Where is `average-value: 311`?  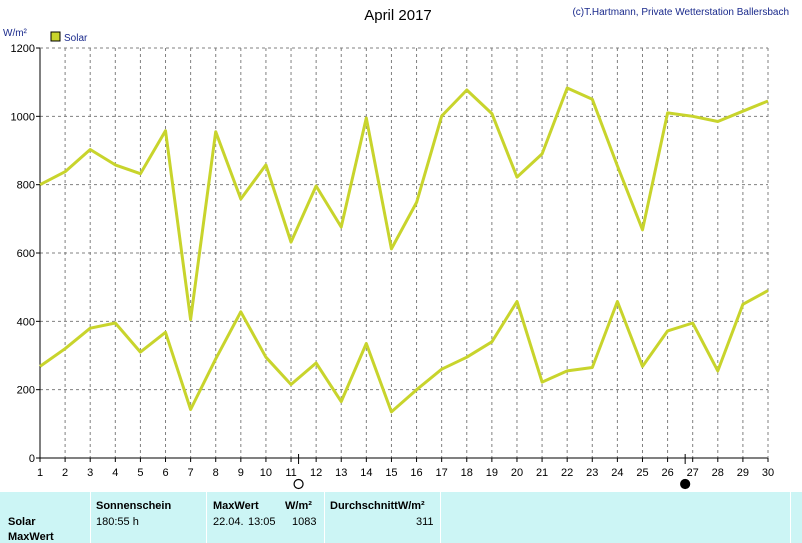
average-value: 311 is located at coordinates (425, 522).